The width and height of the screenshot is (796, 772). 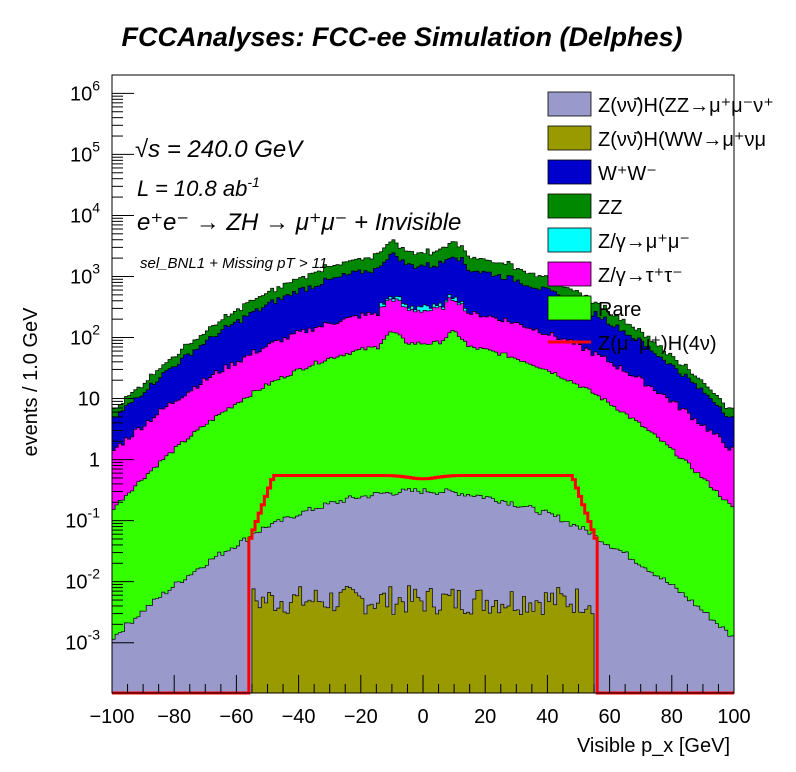 What do you see at coordinates (94, 513) in the screenshot?
I see `y-tick-exponent: -1` at bounding box center [94, 513].